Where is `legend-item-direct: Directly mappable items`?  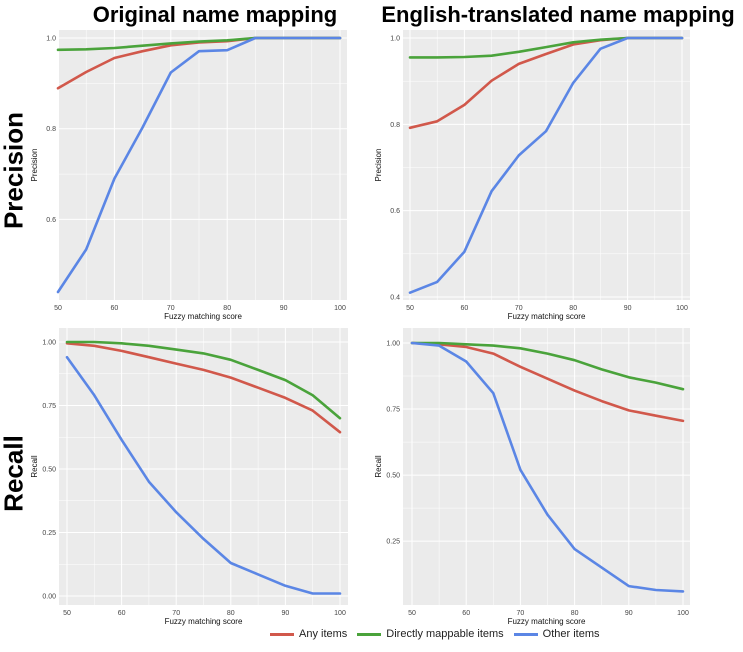 legend-item-direct: Directly mappable items is located at coordinates (430, 634).